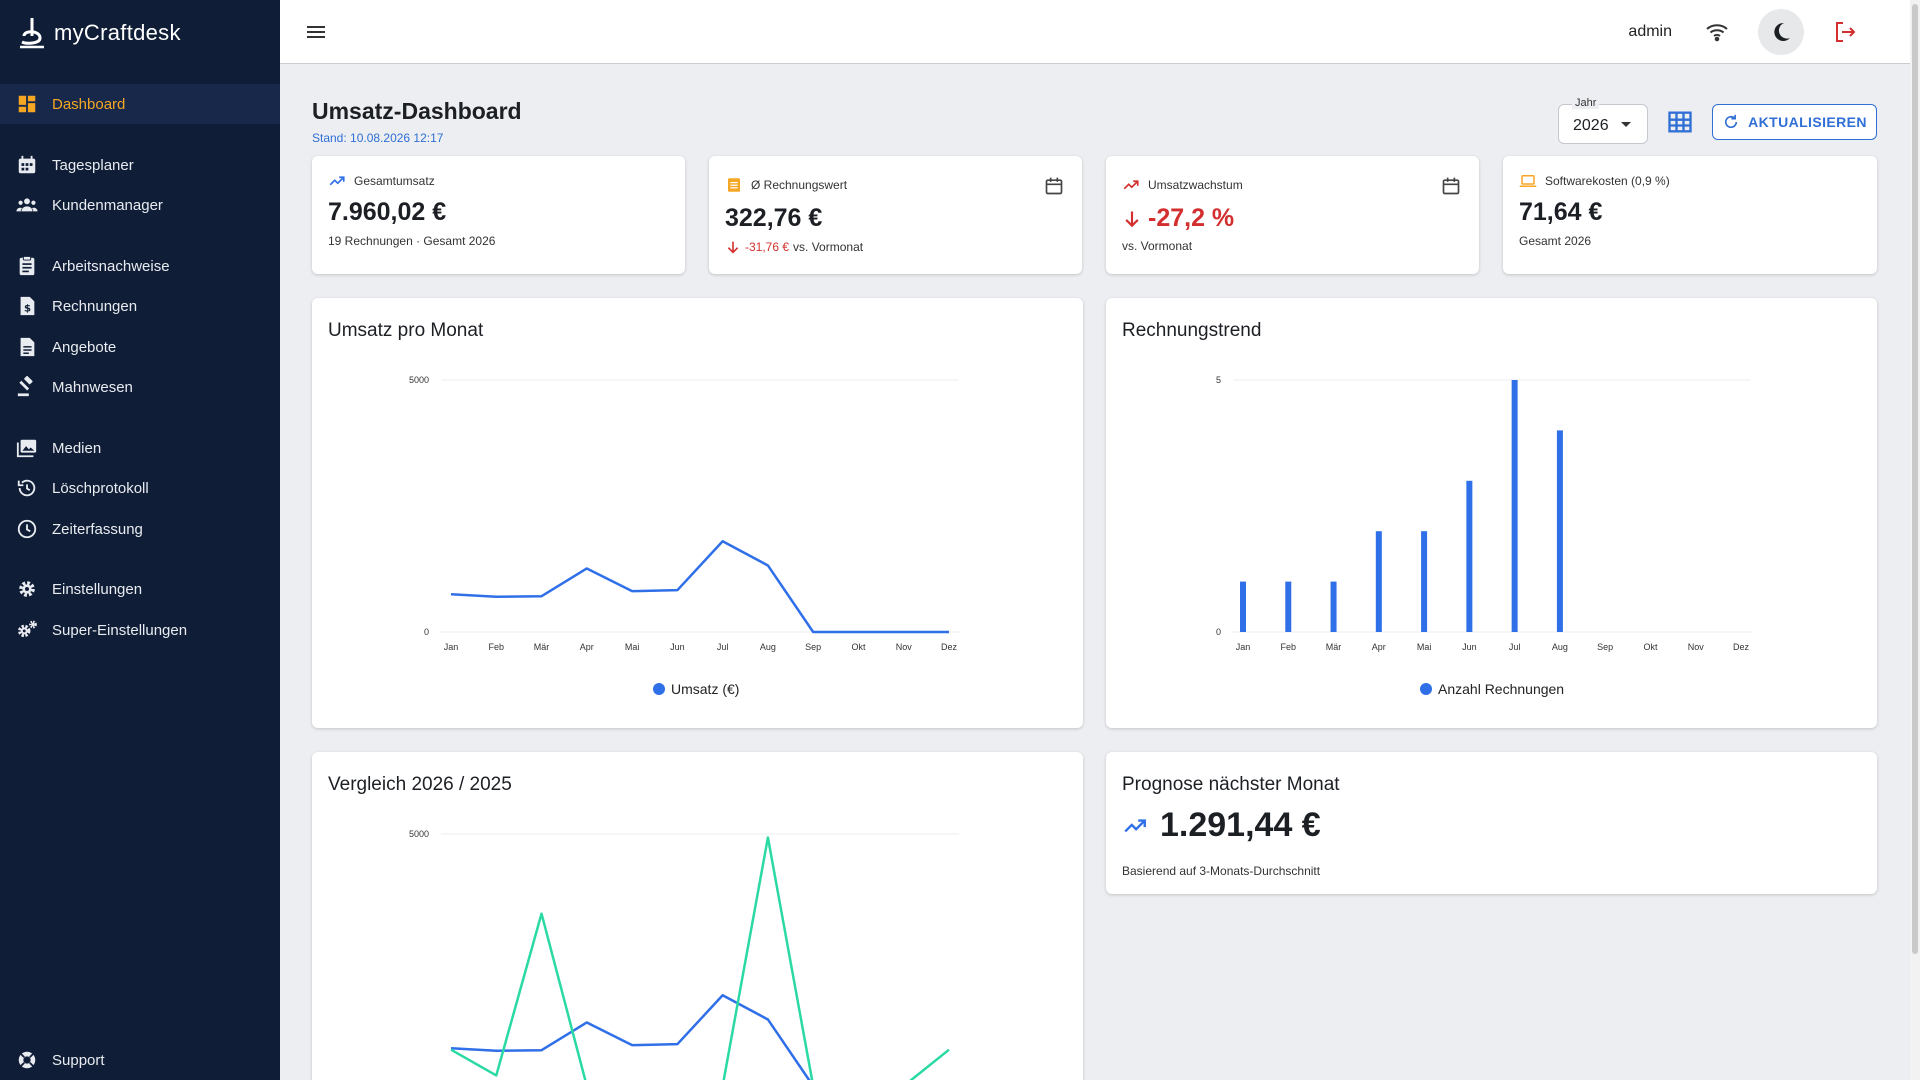 The image size is (1920, 1080). I want to click on gear-icon, so click(27, 589).